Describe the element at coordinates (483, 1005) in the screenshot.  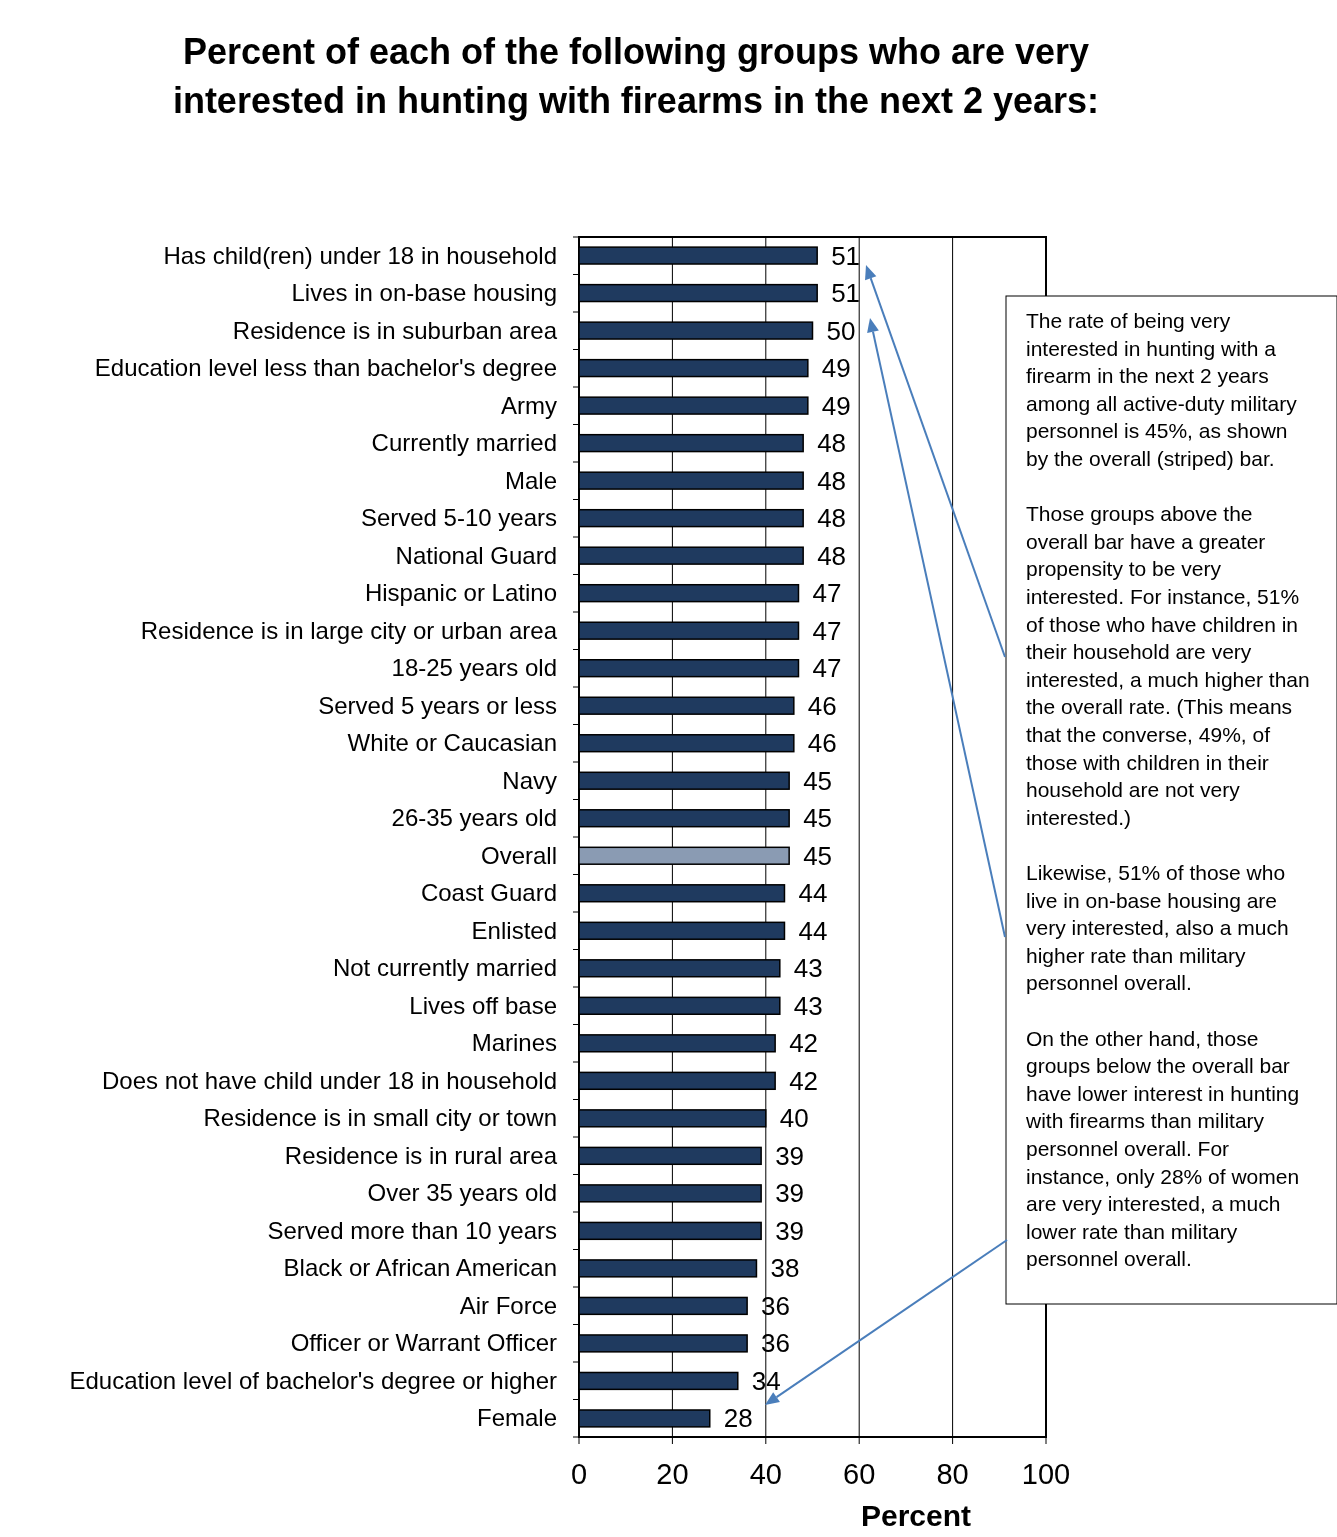
I see `y-tick-label: Lives off base` at that location.